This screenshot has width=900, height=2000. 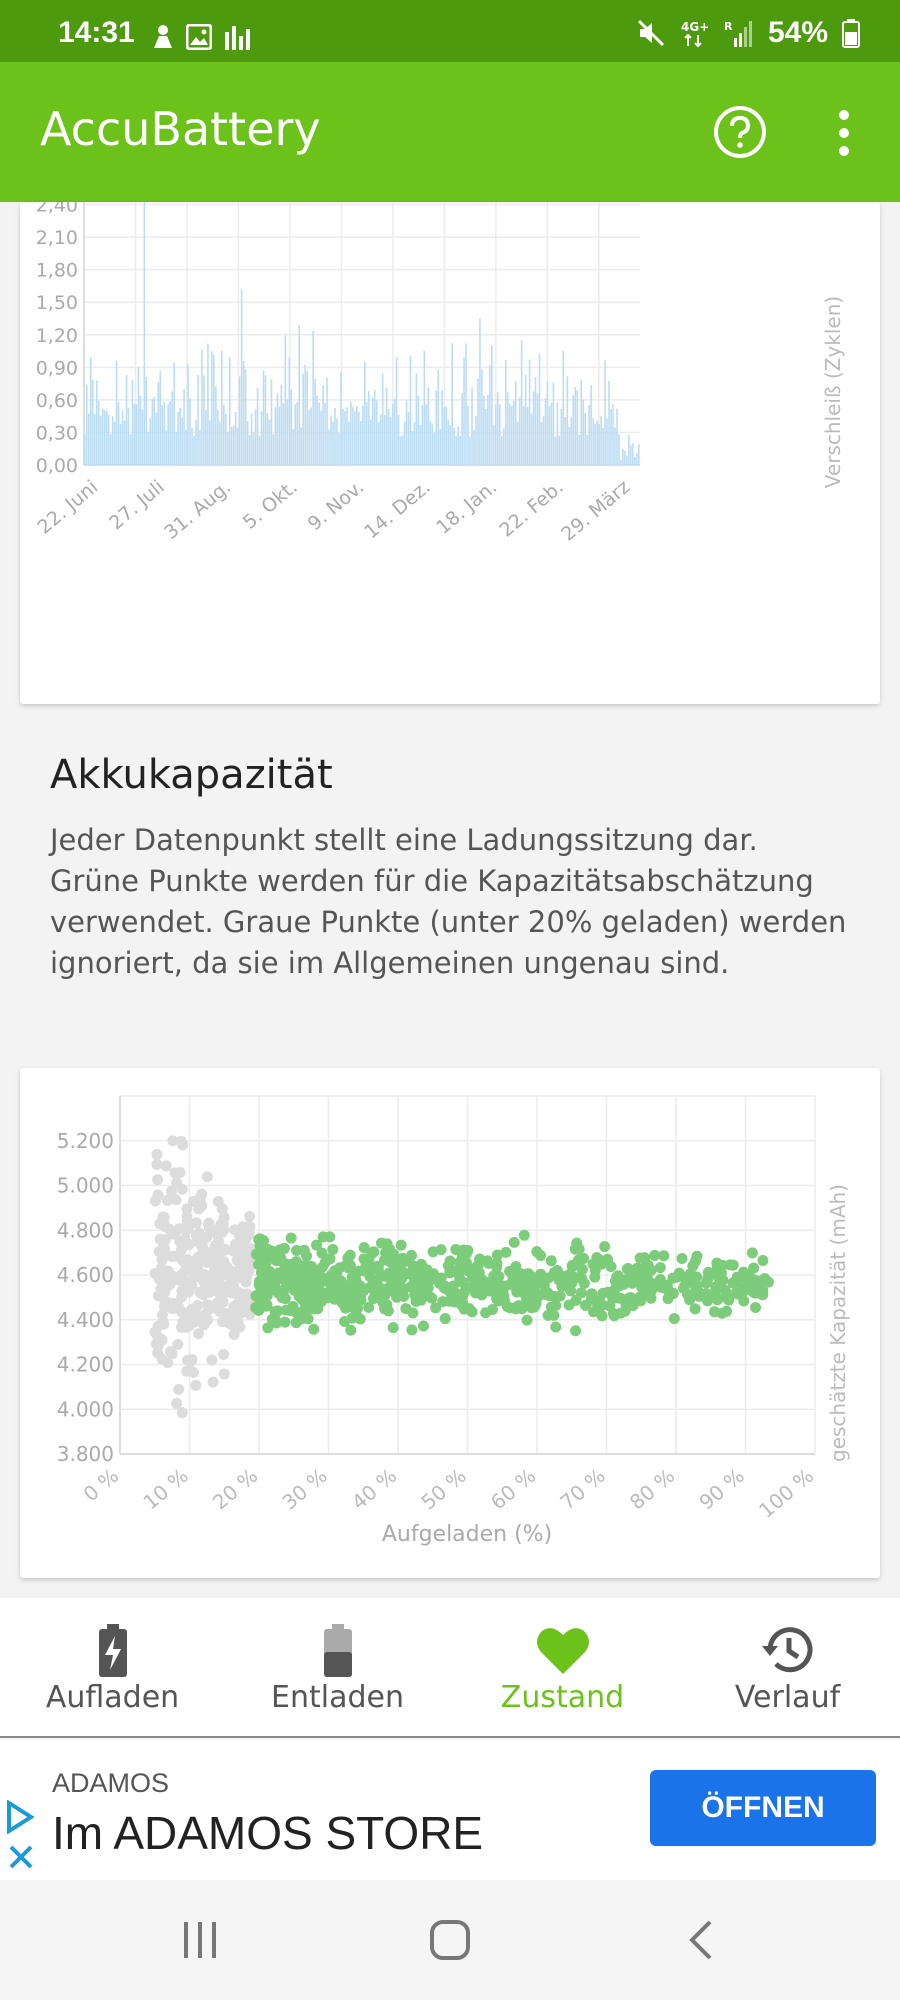 I want to click on history-icon, so click(x=786, y=1650).